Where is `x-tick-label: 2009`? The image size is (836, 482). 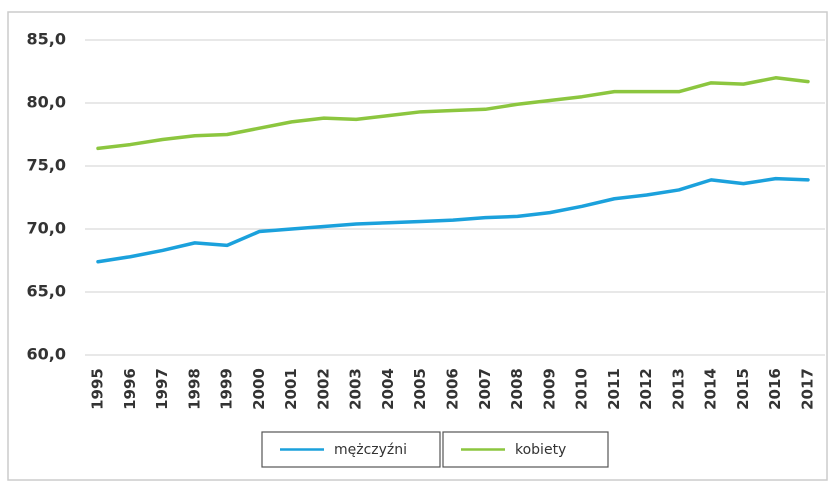
x-tick-label: 2009 is located at coordinates (549, 389).